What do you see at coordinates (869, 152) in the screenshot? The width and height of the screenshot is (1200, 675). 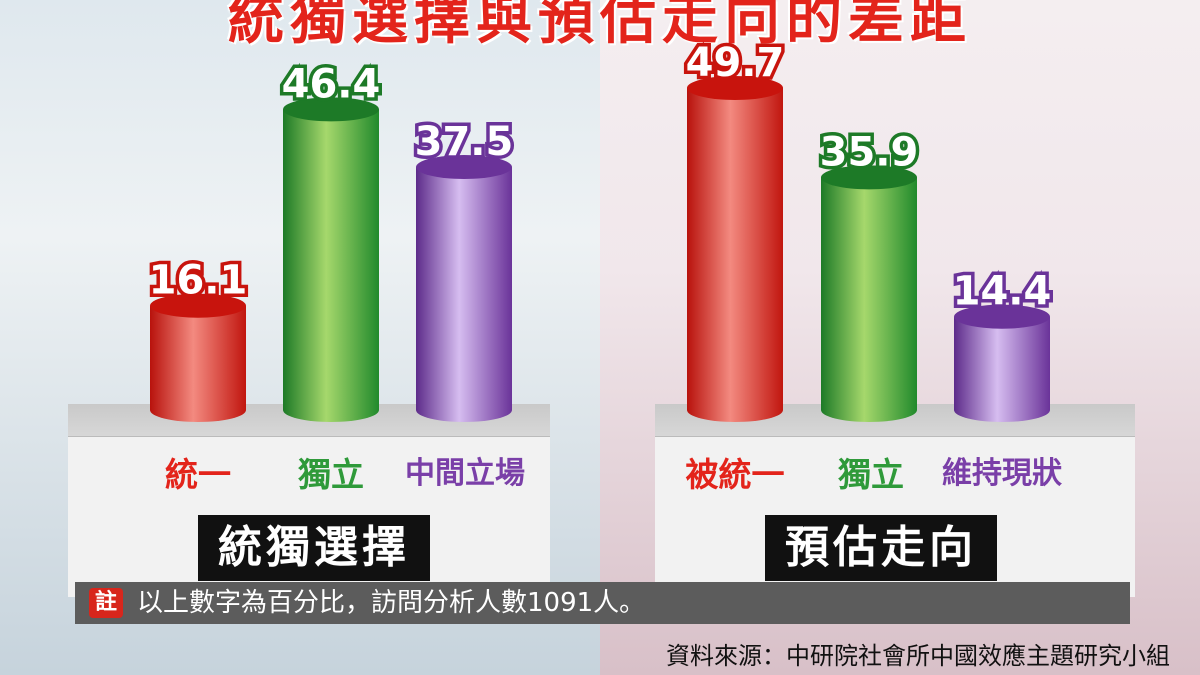 I see `value-label-1-1: 35.9` at bounding box center [869, 152].